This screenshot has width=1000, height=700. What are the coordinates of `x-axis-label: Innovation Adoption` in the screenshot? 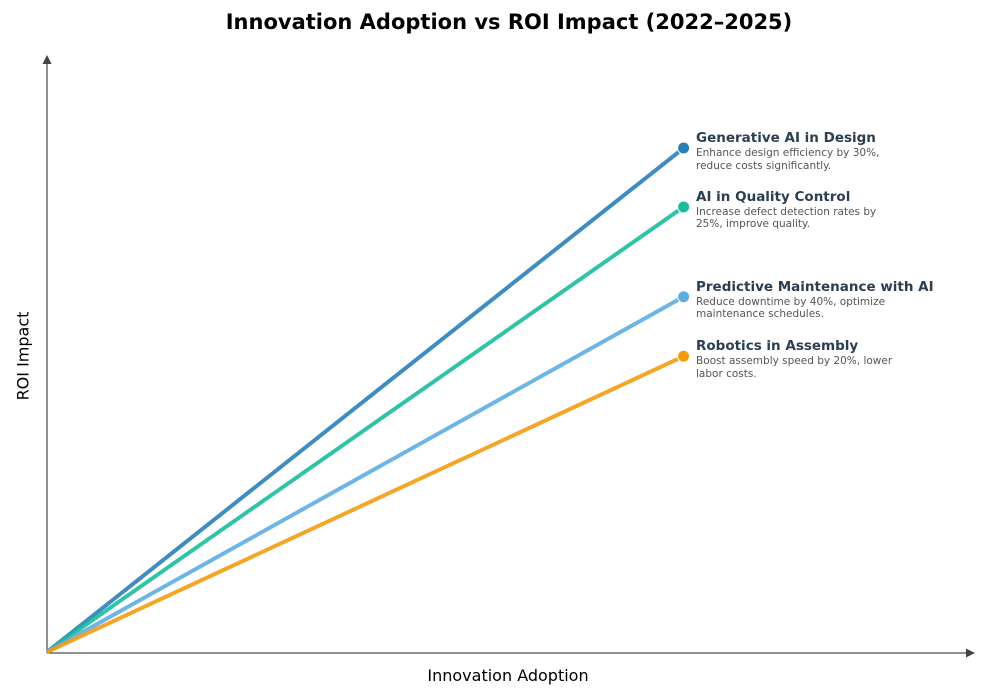 It's located at (508, 675).